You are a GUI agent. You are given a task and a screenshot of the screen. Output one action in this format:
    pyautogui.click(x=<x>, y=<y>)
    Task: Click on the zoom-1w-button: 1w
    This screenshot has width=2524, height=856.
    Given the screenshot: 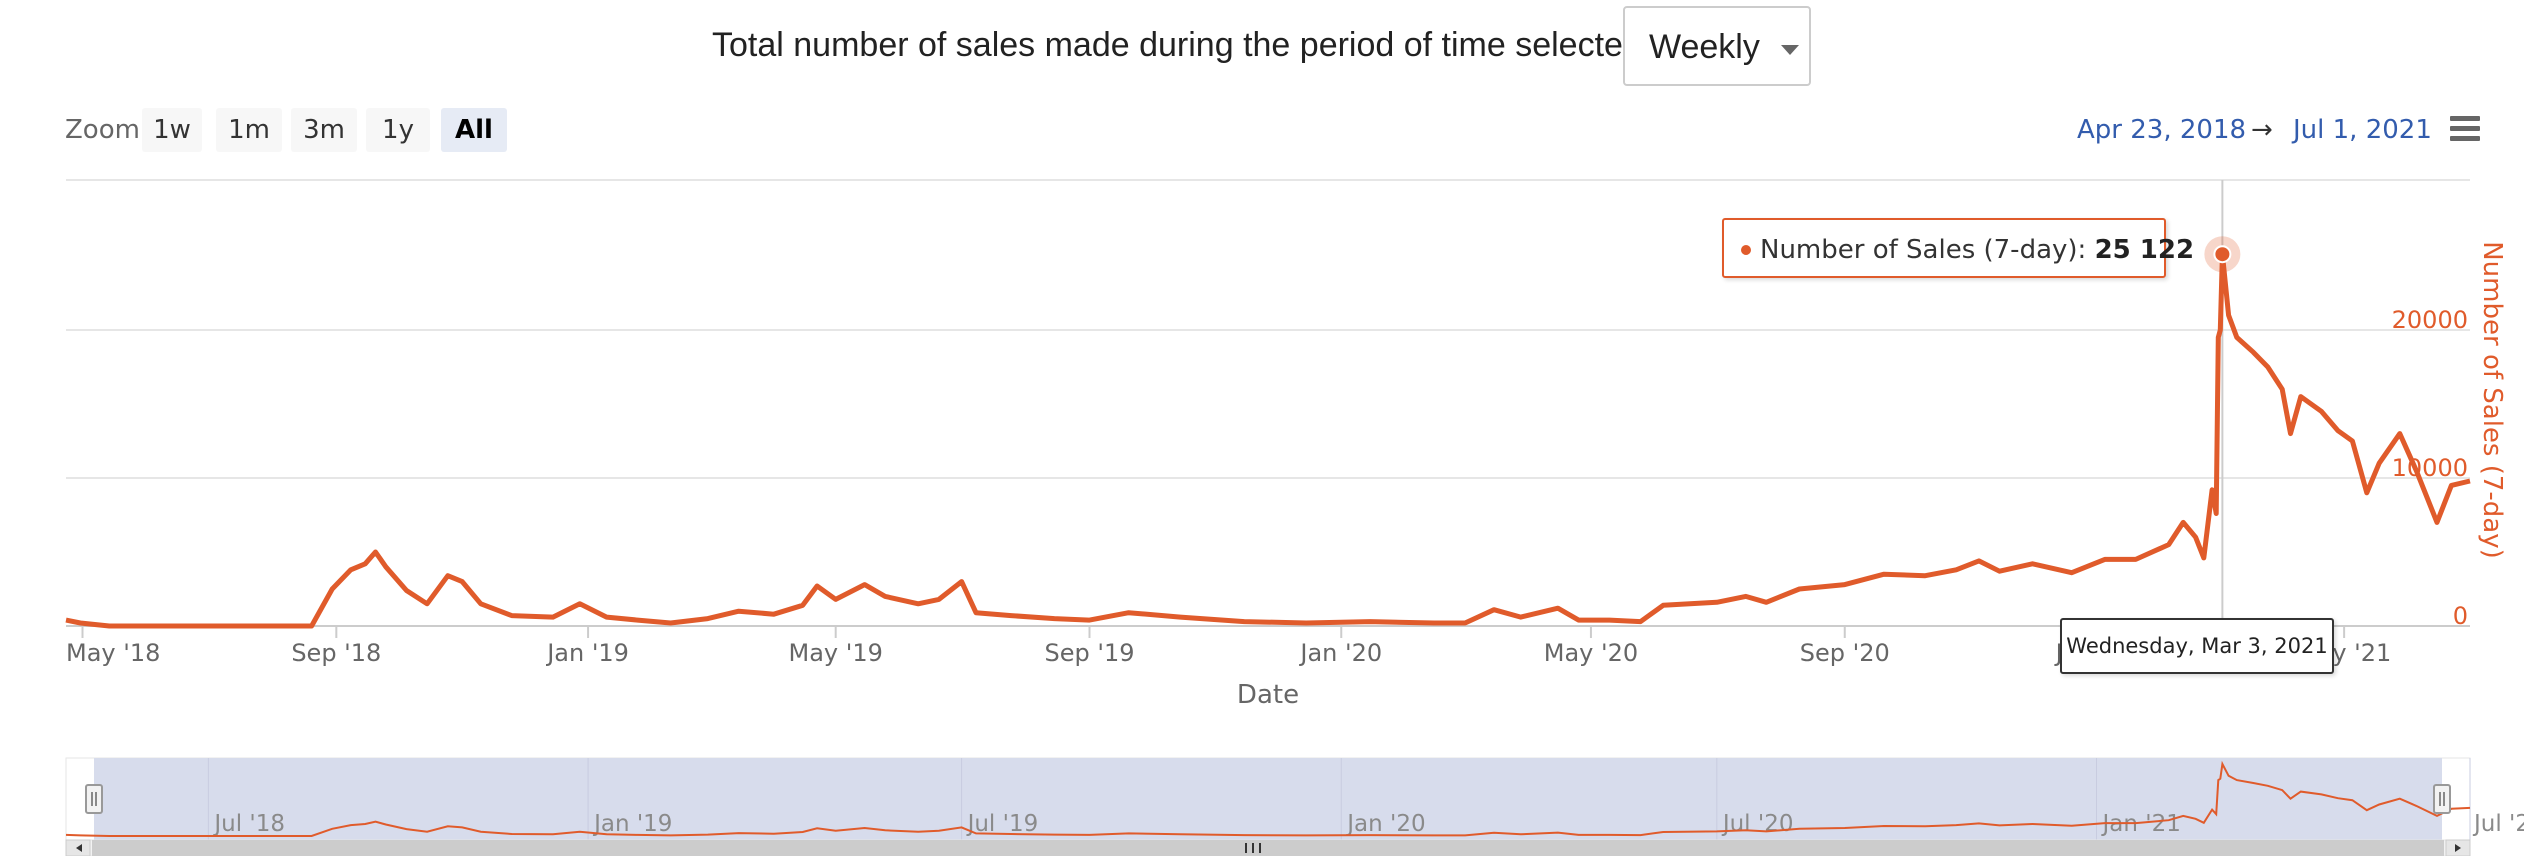 What is the action you would take?
    pyautogui.click(x=172, y=130)
    